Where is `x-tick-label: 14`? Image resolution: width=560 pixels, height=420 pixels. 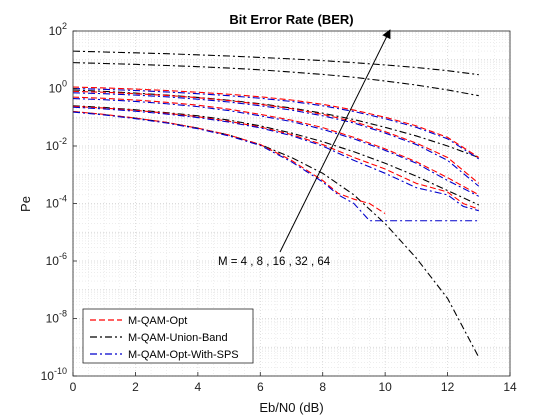
x-tick-label: 14 is located at coordinates (510, 387).